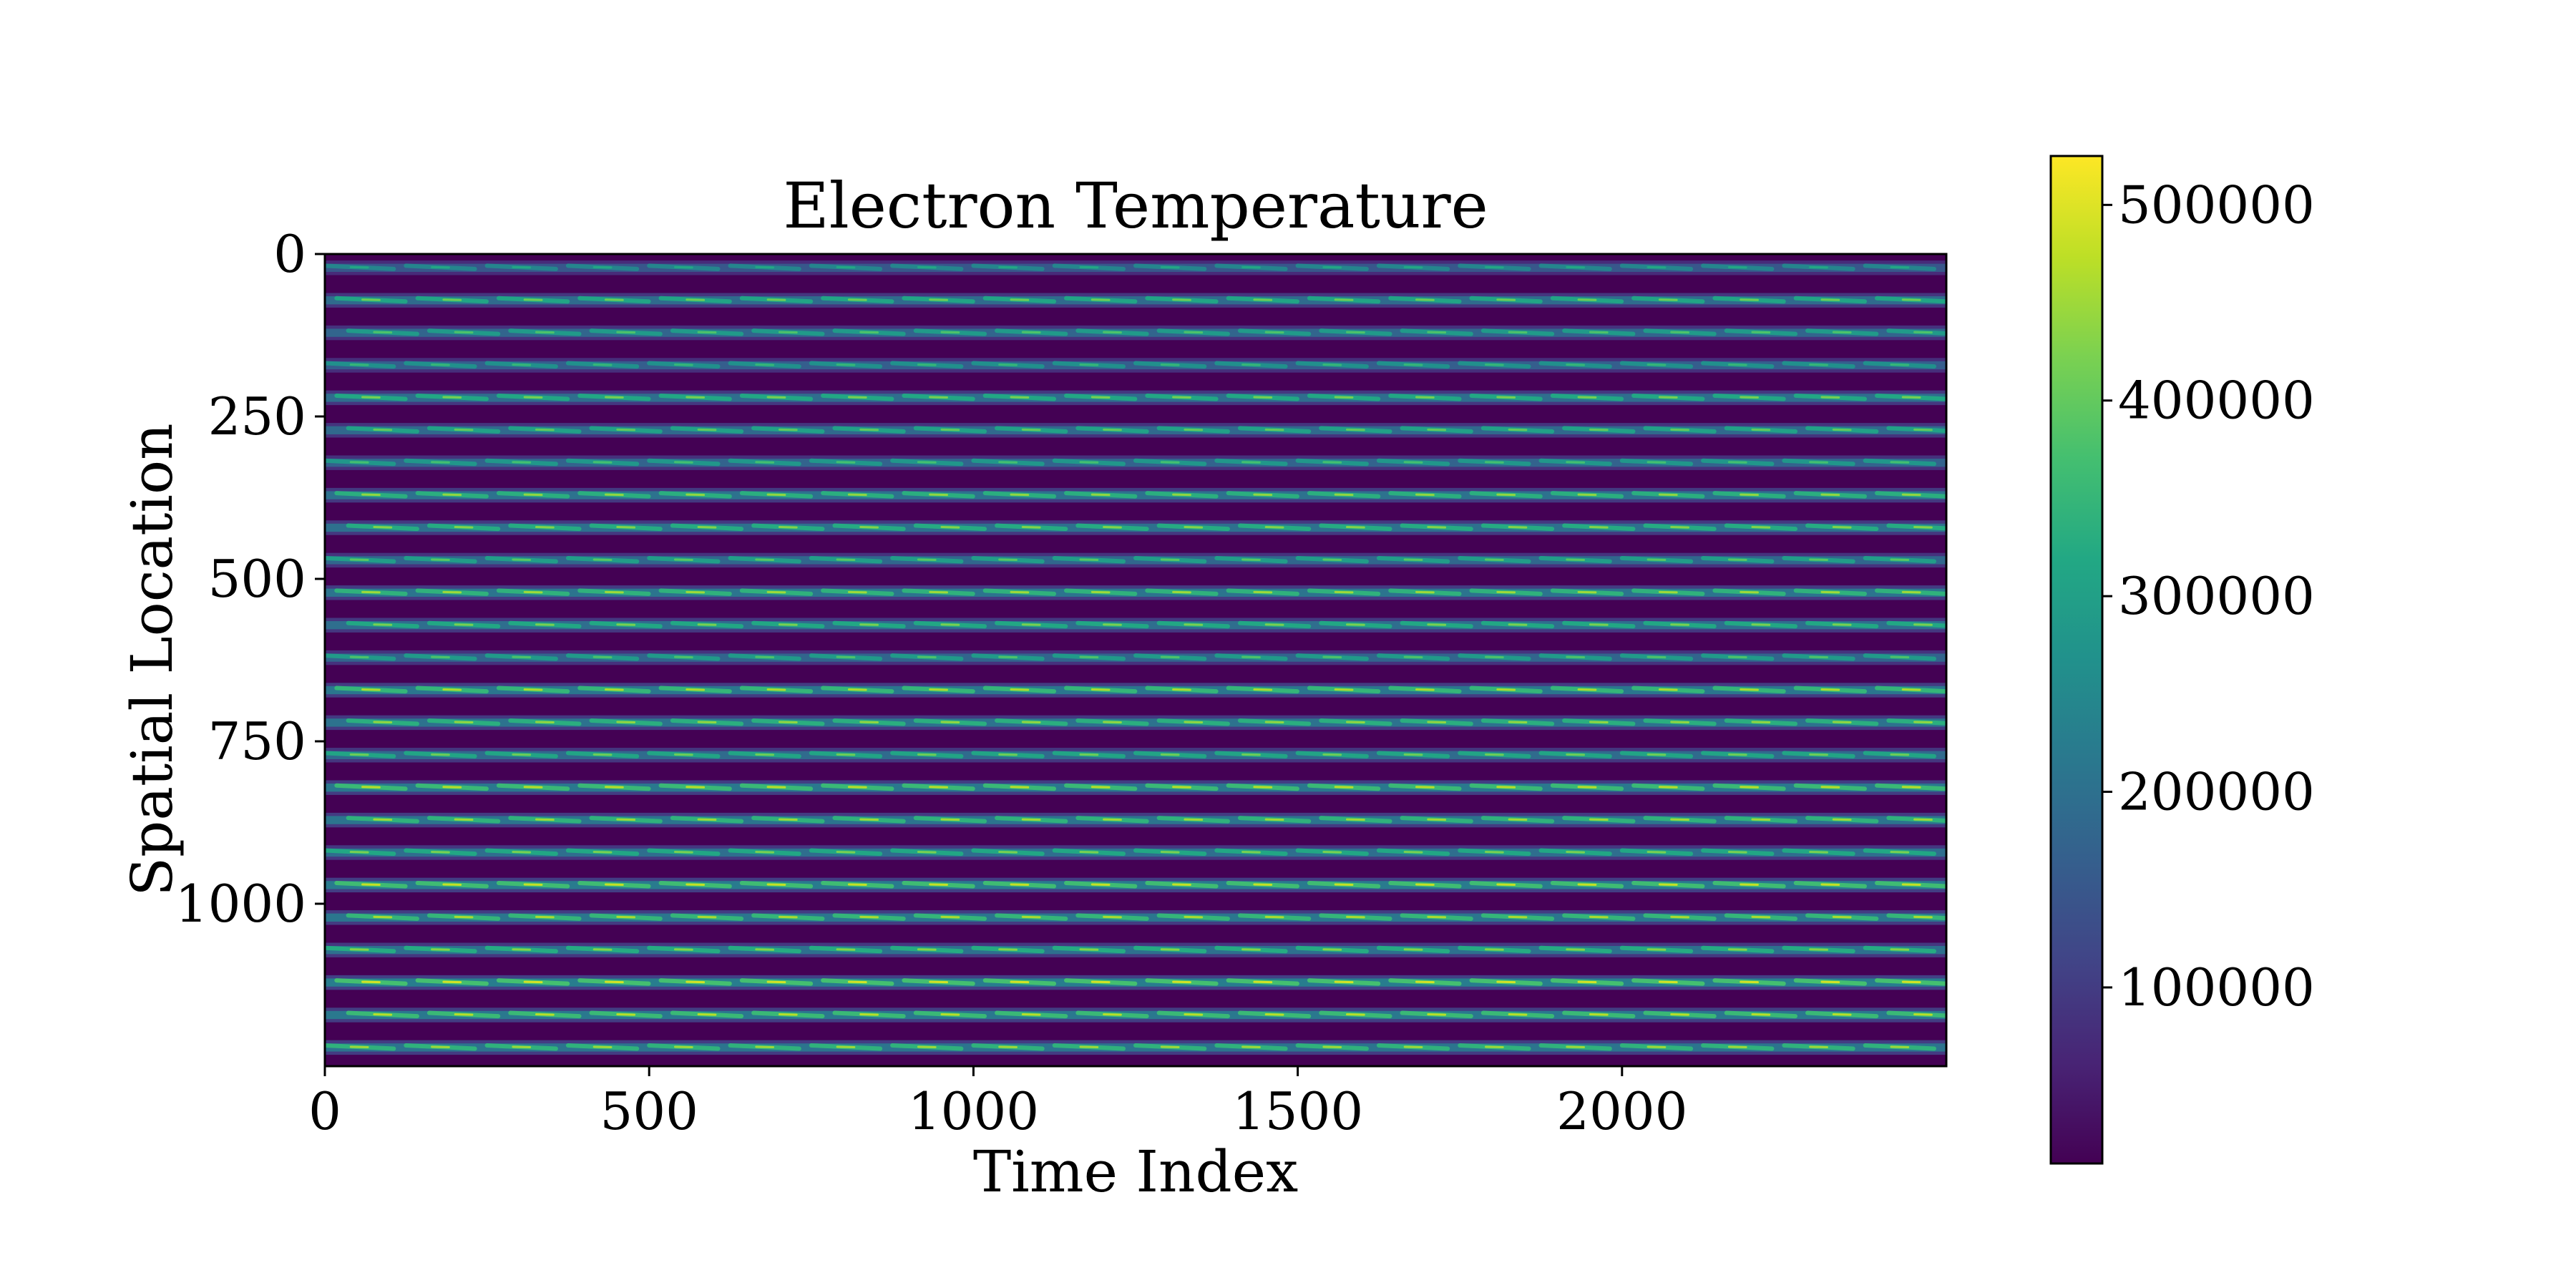 This screenshot has width=2576, height=1288. What do you see at coordinates (257, 579) in the screenshot?
I see `y-tick-label: 500` at bounding box center [257, 579].